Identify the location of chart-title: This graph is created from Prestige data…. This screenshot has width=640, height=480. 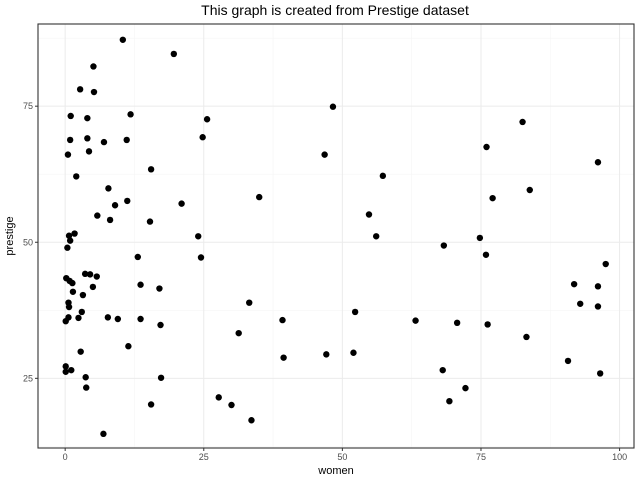
(335, 10).